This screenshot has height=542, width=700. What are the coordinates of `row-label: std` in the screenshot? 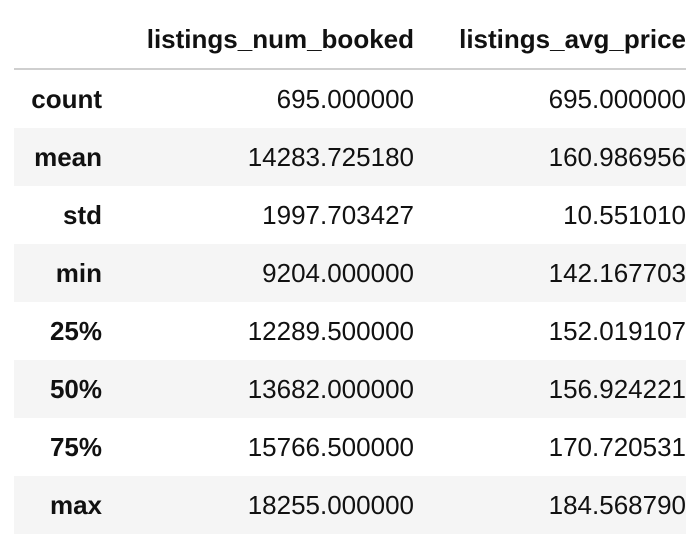 It's located at (82, 214).